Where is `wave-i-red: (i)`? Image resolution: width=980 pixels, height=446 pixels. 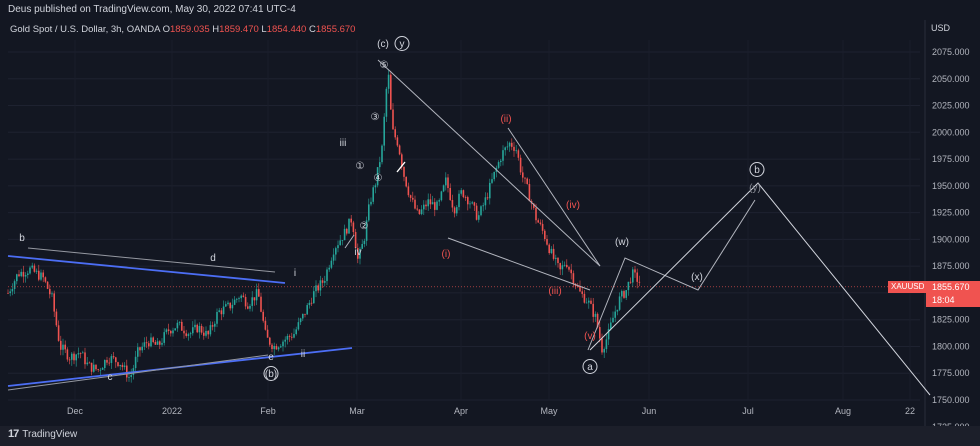
wave-i-red: (i) is located at coordinates (446, 254).